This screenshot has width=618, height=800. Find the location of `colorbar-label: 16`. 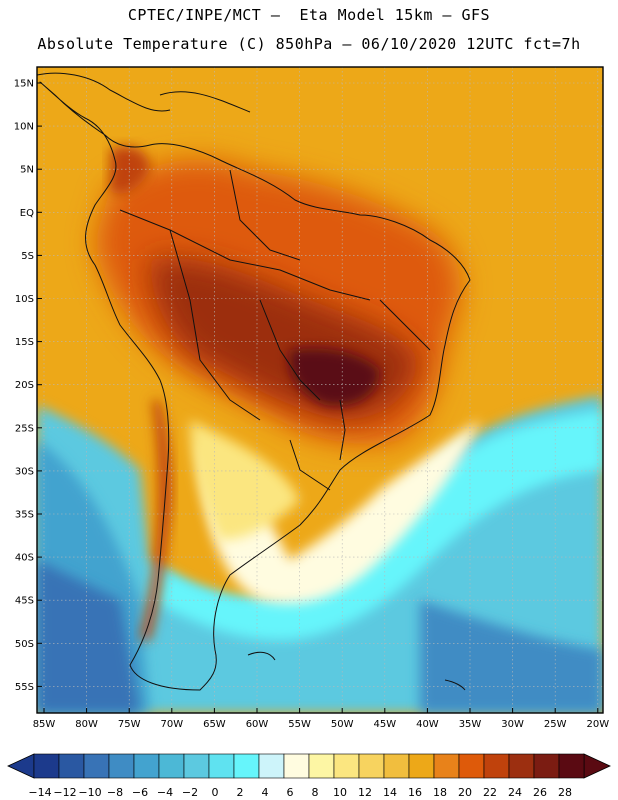

colorbar-label: 16 is located at coordinates (415, 792).